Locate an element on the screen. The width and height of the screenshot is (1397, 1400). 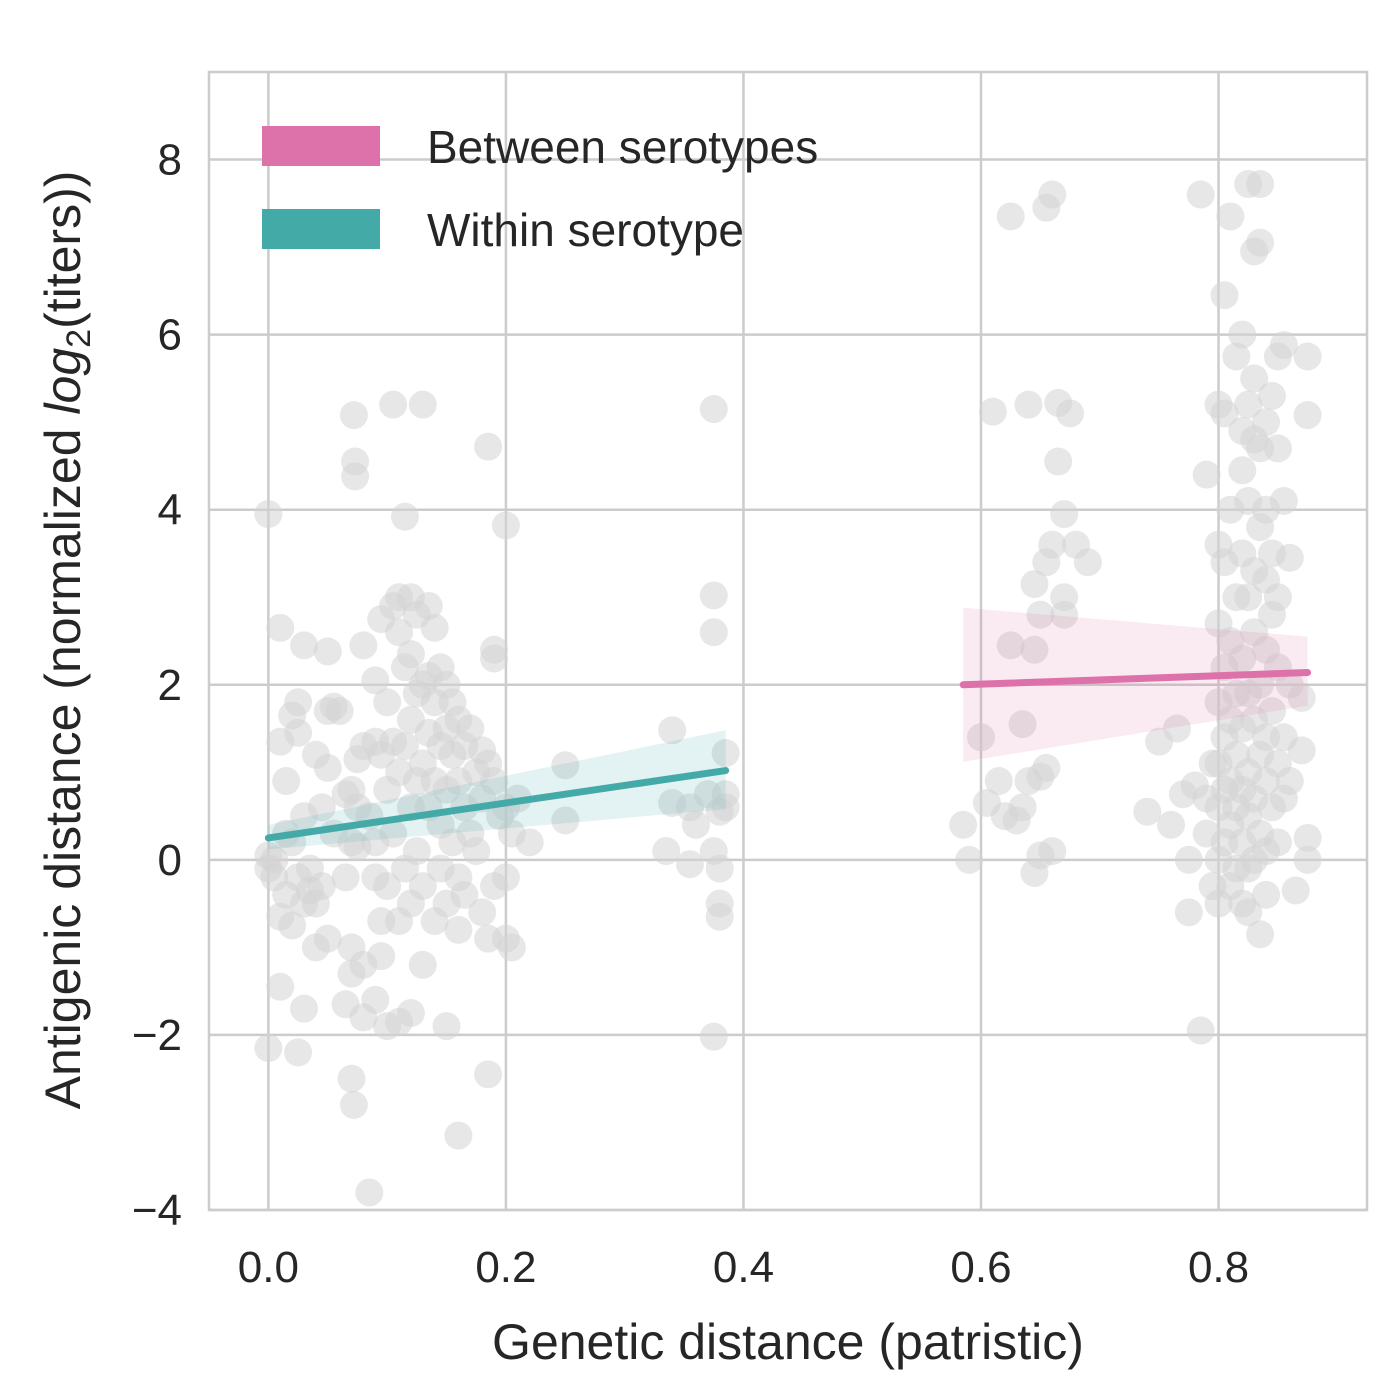
x-tick-label: 0.0 is located at coordinates (268, 1267).